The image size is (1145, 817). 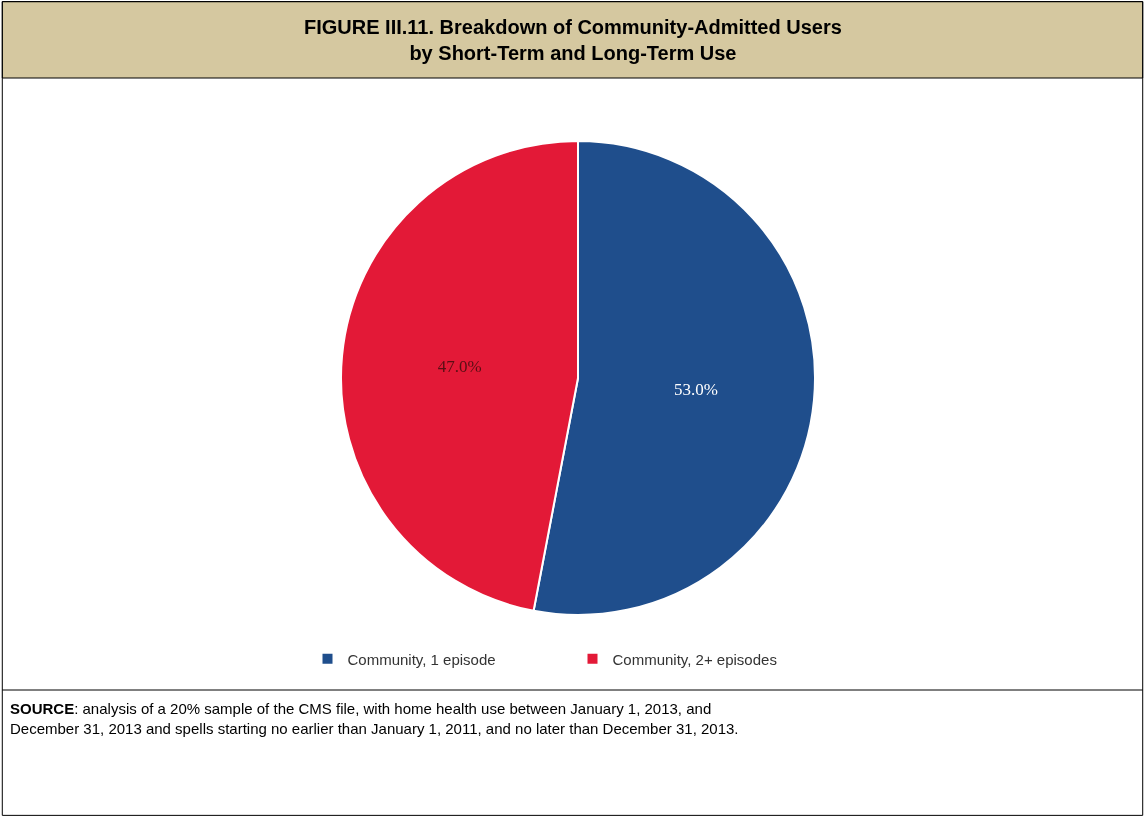 I want to click on data-label: 47.0%, so click(x=459, y=367).